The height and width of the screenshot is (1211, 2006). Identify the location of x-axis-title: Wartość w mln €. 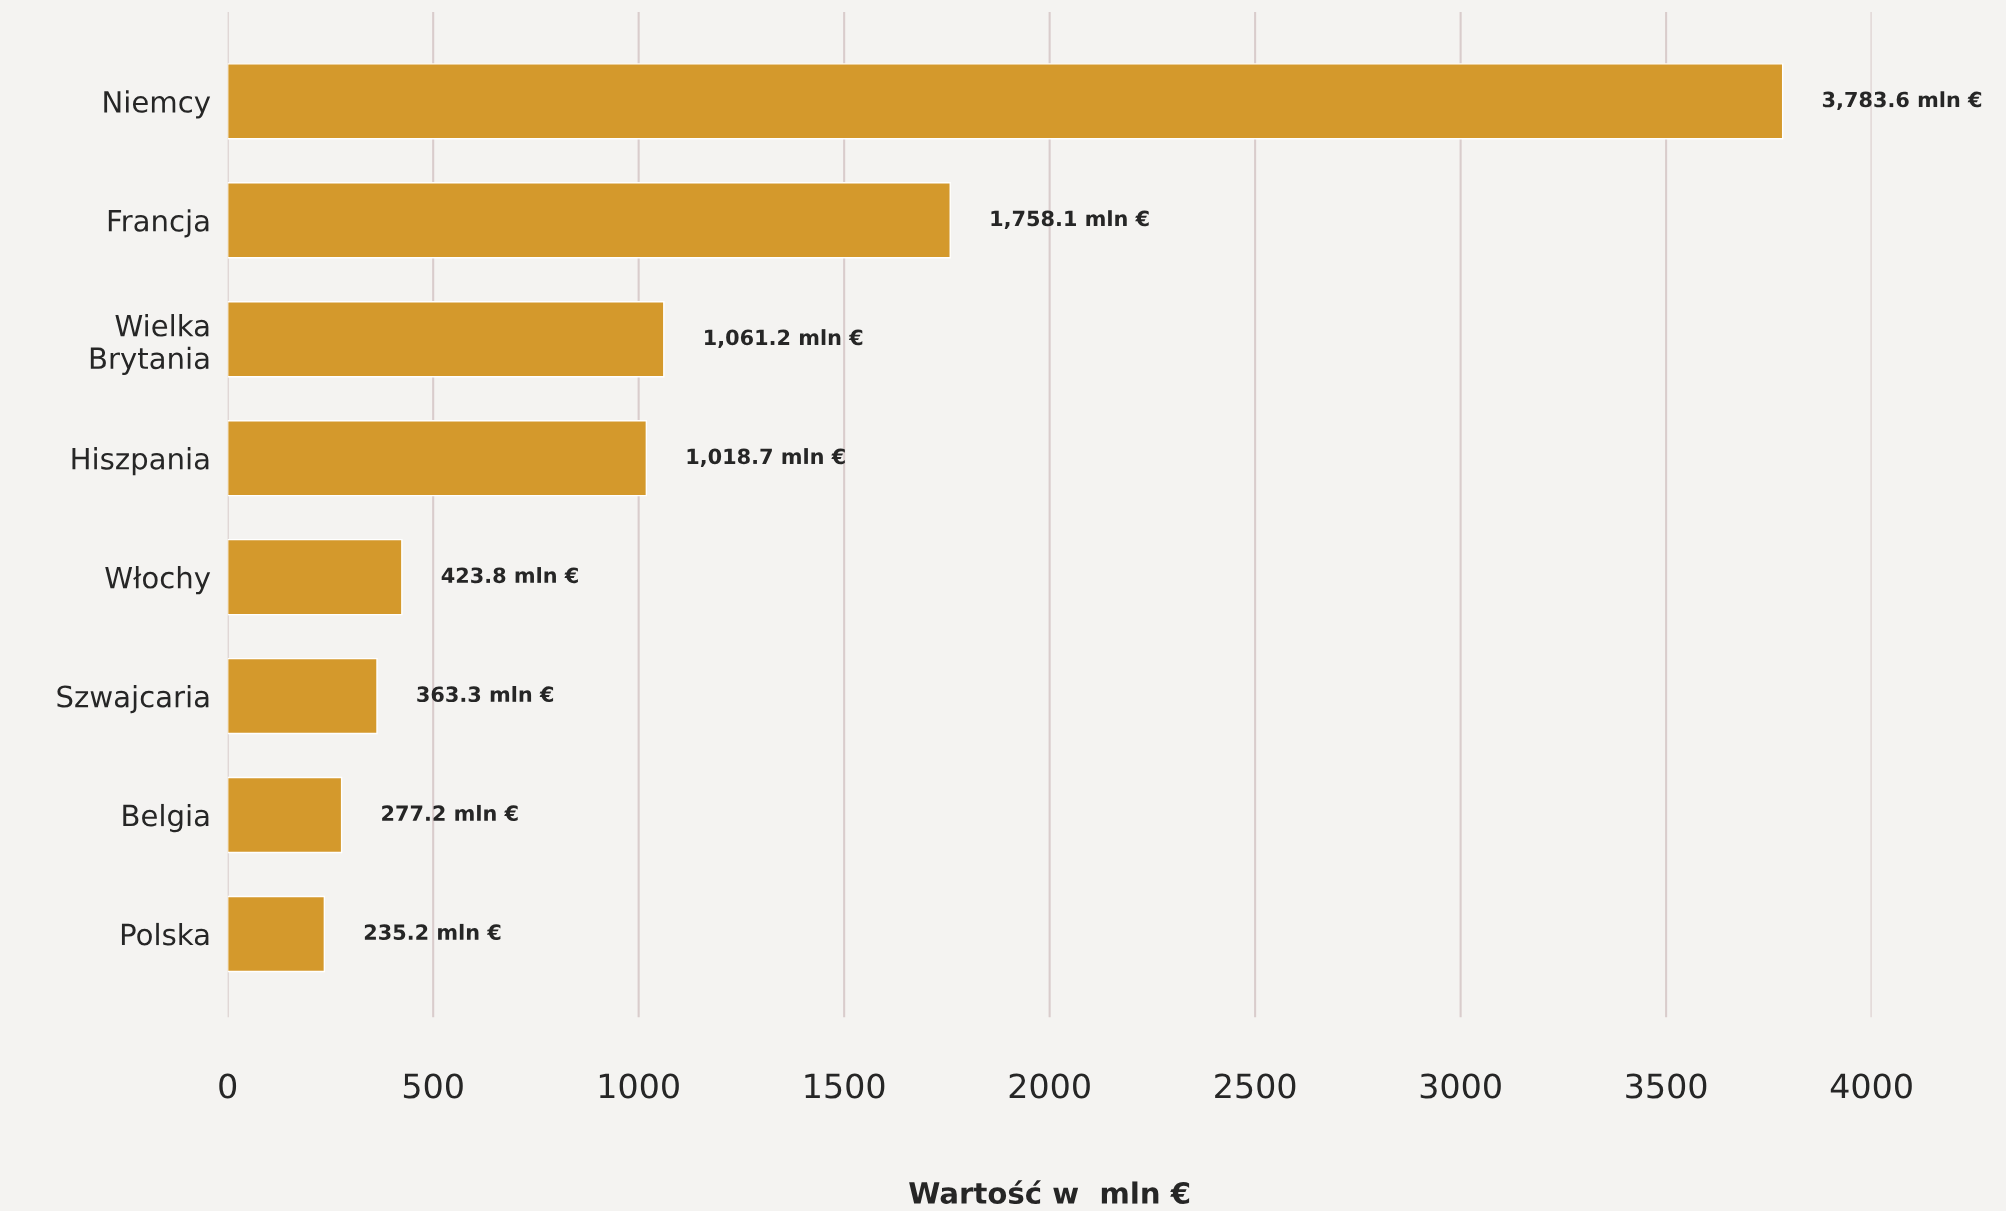
(1049, 1192).